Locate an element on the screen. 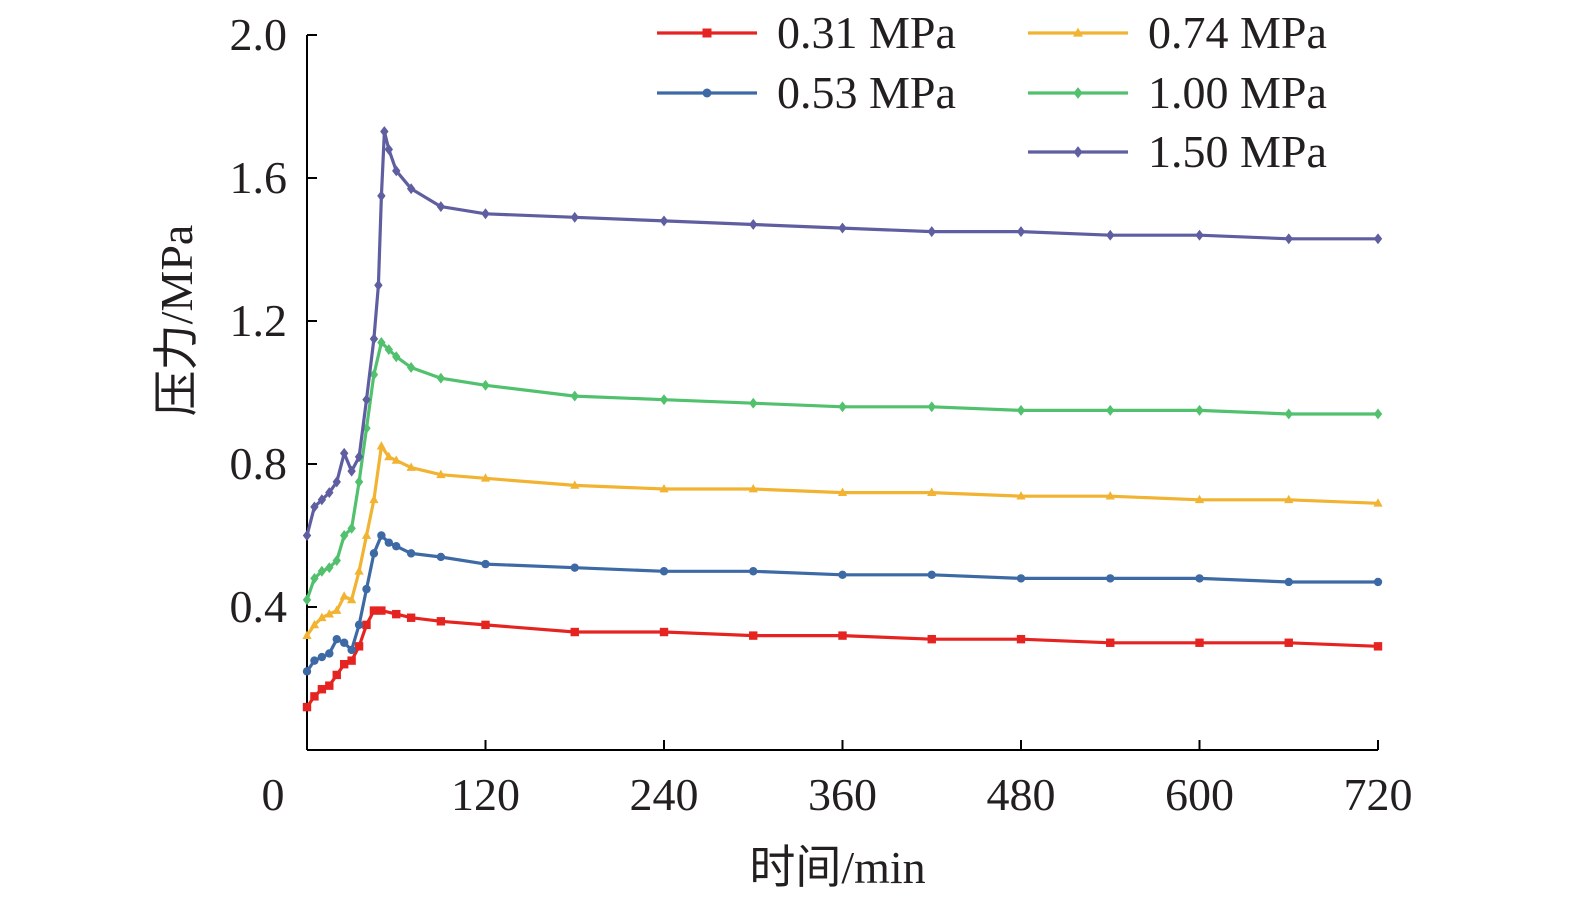 This screenshot has width=1575, height=905. x-ticks: 0 120 240 360 480 600 720 is located at coordinates (837, 780).